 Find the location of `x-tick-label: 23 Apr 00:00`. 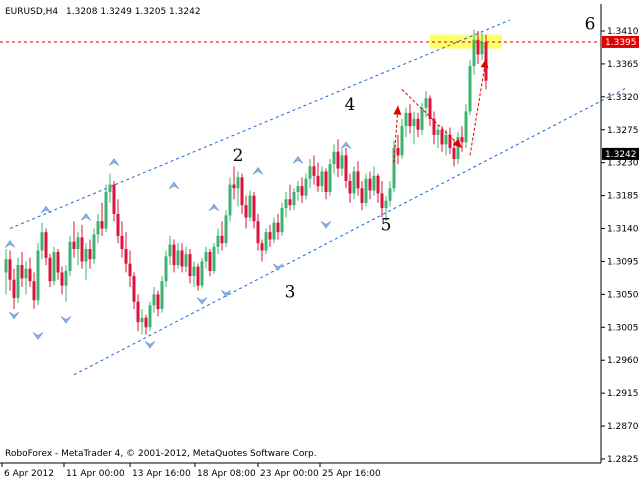

x-tick-label: 23 Apr 00:00 is located at coordinates (289, 474).